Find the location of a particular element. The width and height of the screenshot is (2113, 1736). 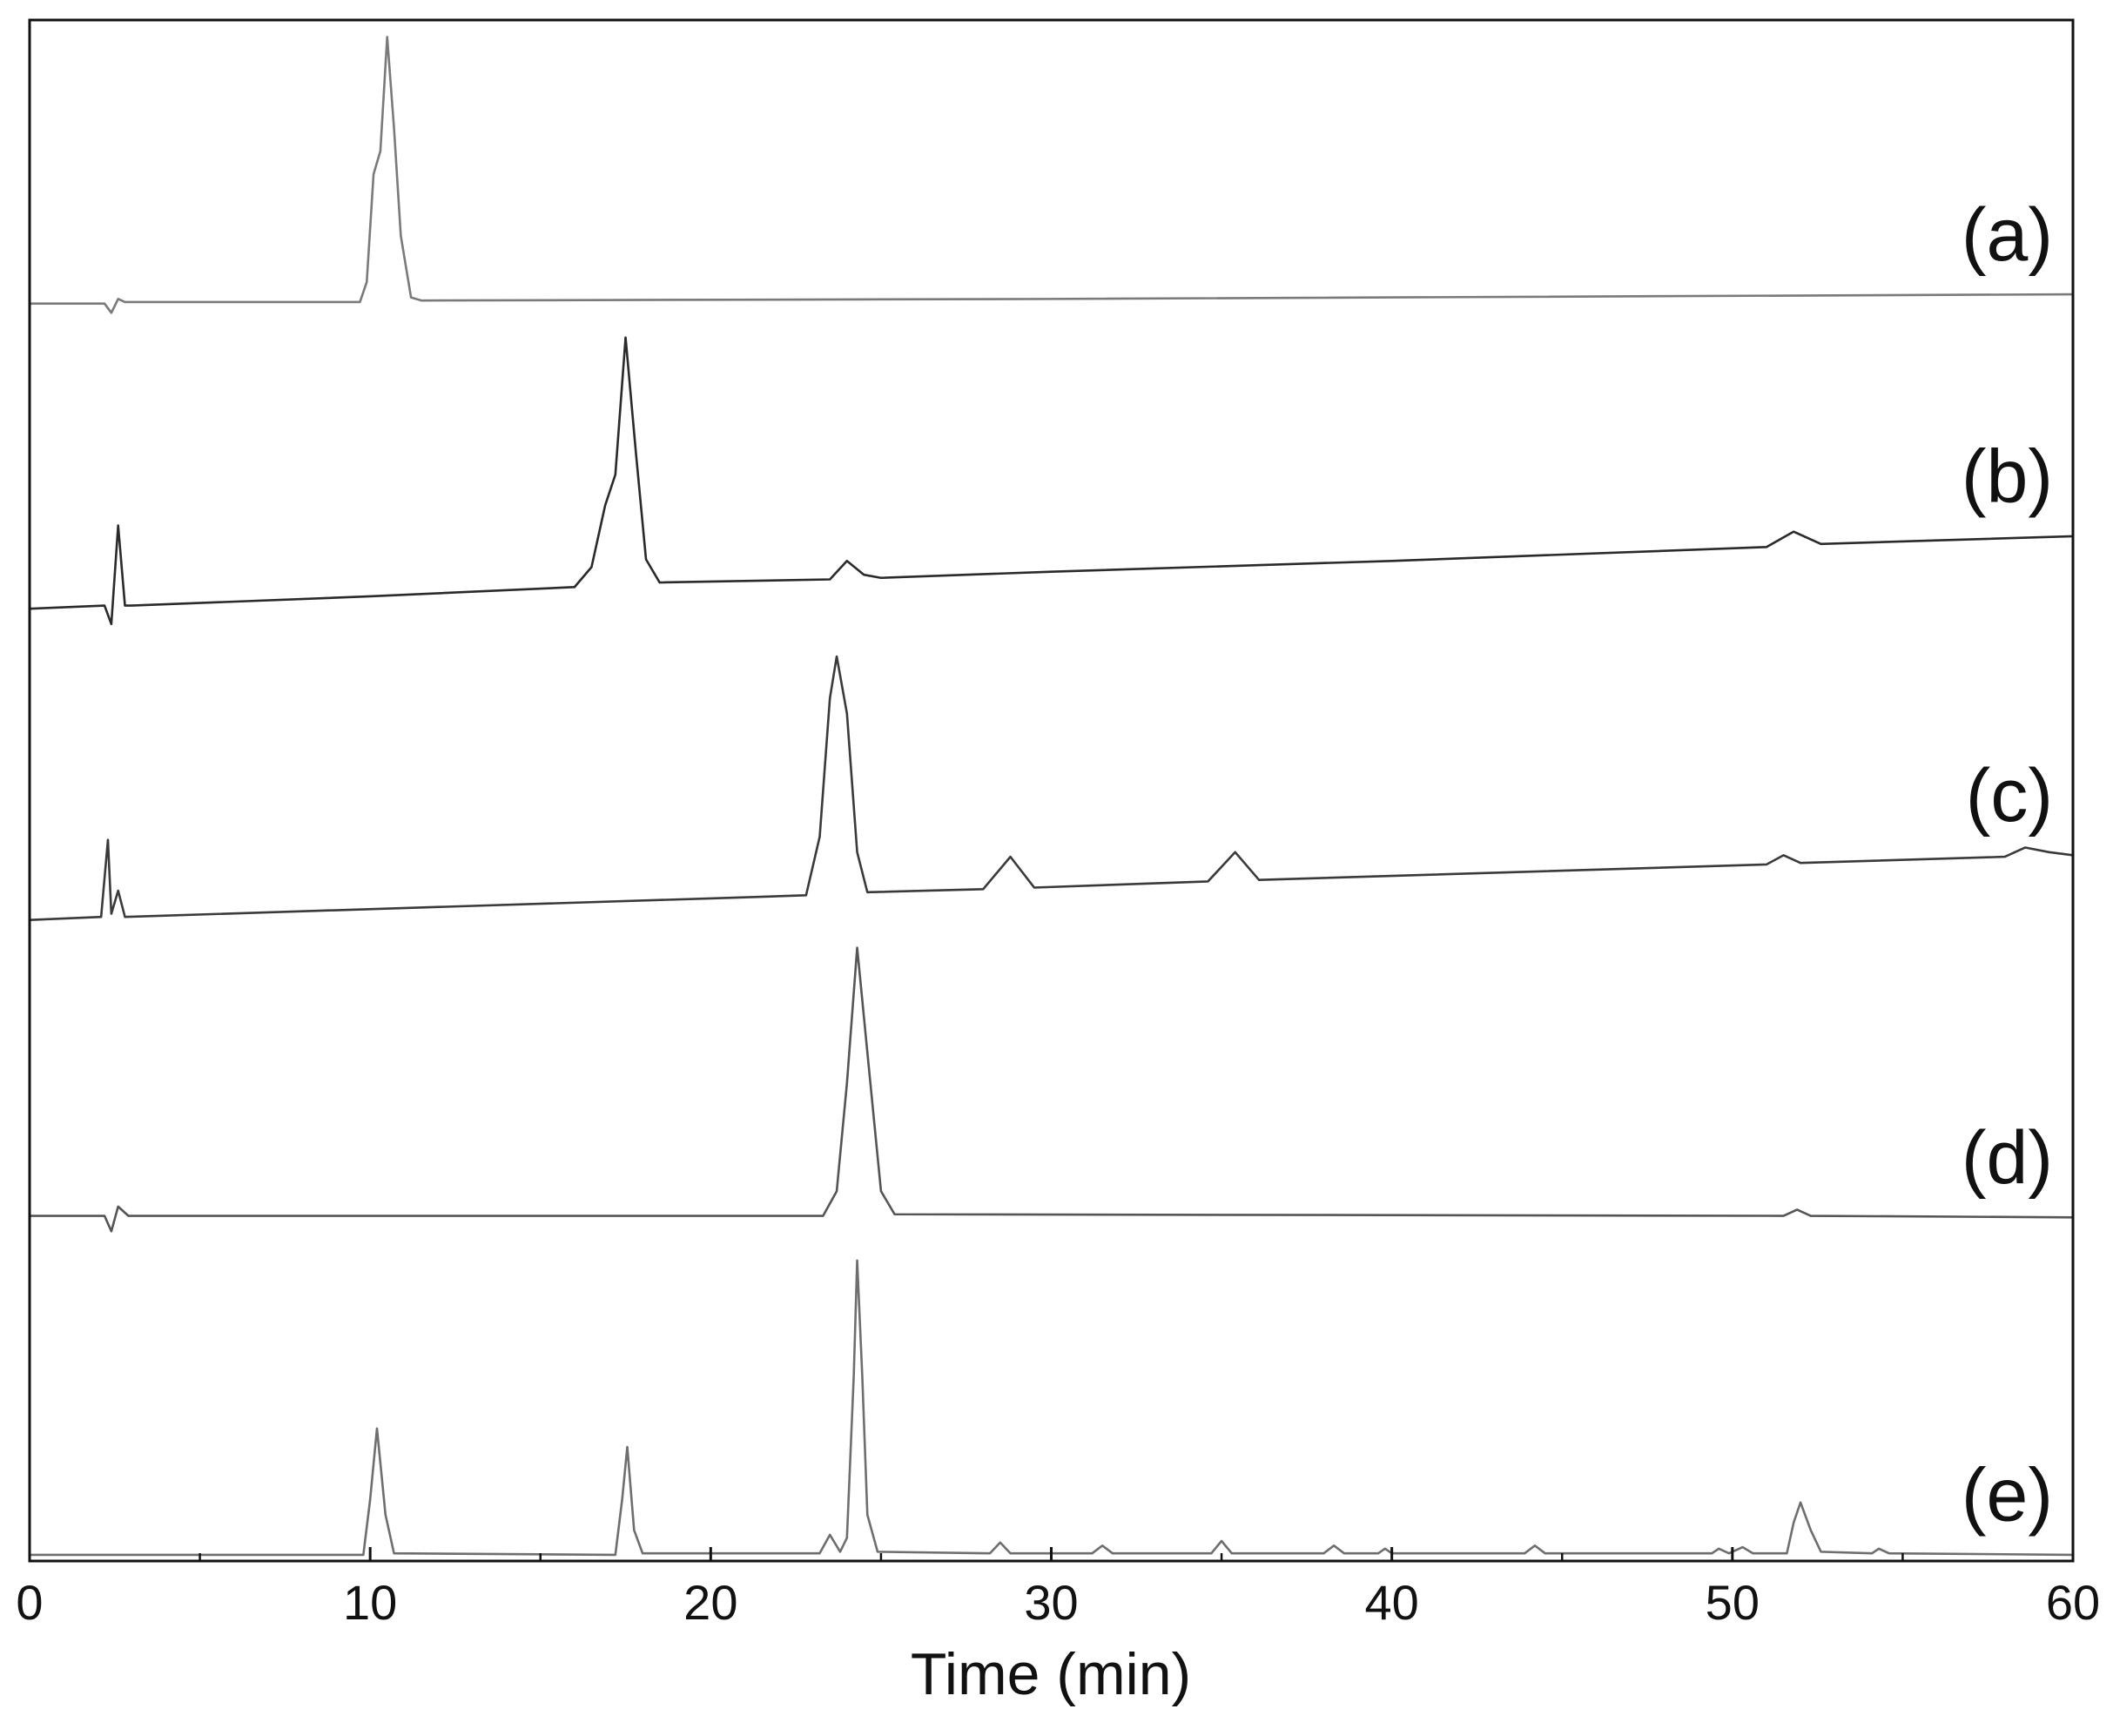

x-tick-label: 10 is located at coordinates (370, 1602).